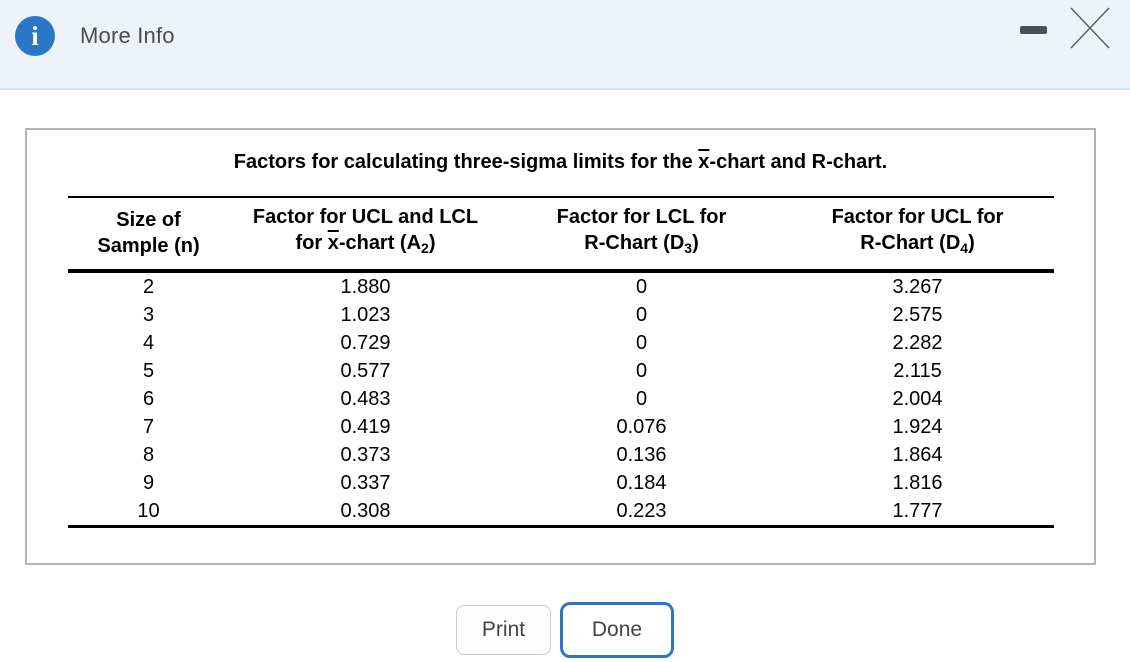  Describe the element at coordinates (641, 231) in the screenshot. I see `header-d3: Factor for LCL for R-Chart (D3)` at that location.